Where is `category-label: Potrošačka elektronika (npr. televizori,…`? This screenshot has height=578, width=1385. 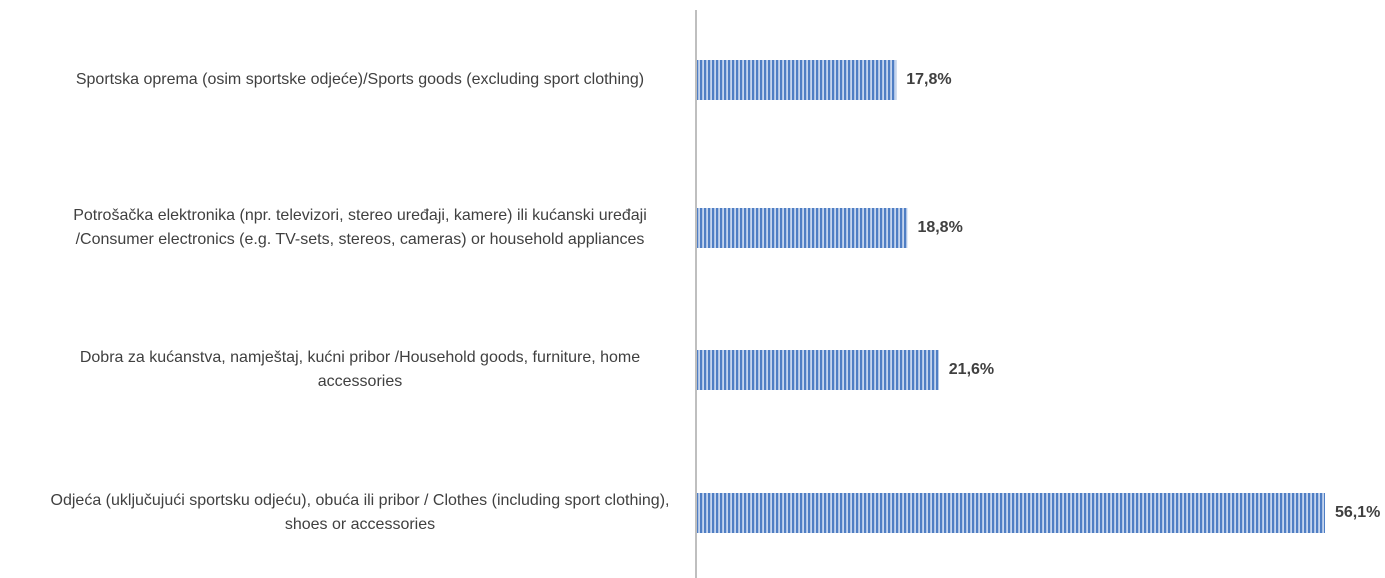
category-label: Potrošačka elektronika (npr. televizori,… is located at coordinates (360, 227).